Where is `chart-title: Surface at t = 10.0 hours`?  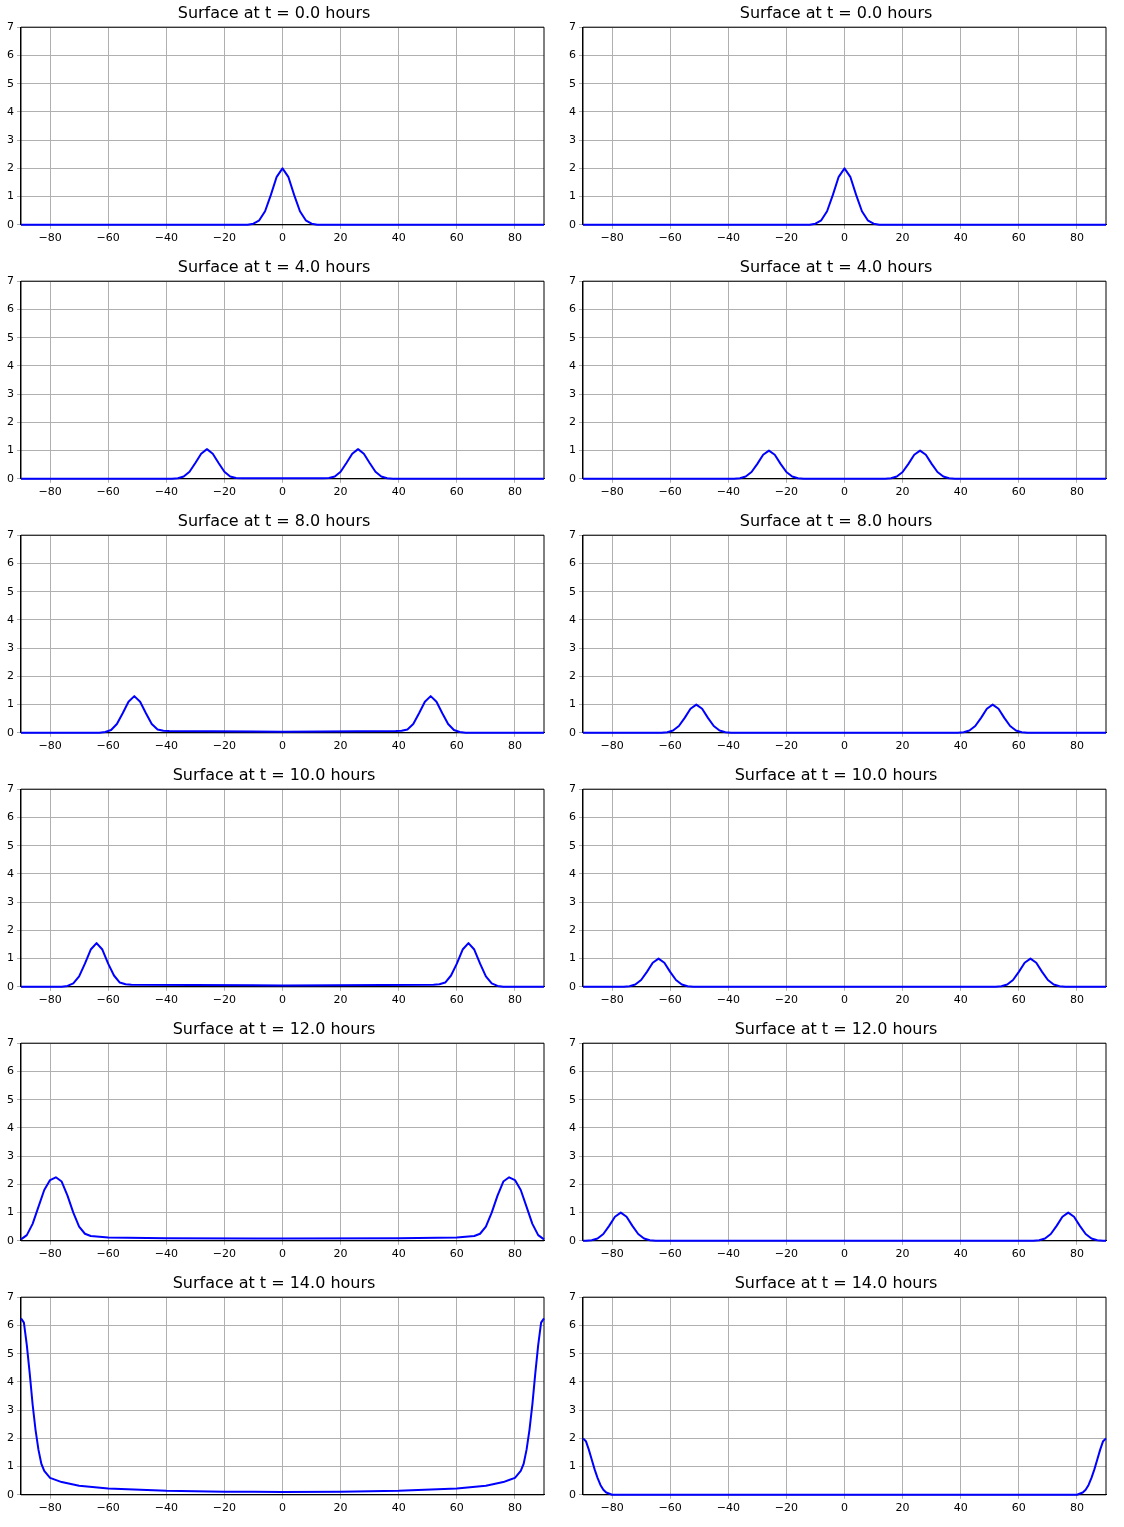 chart-title: Surface at t = 10.0 hours is located at coordinates (274, 774).